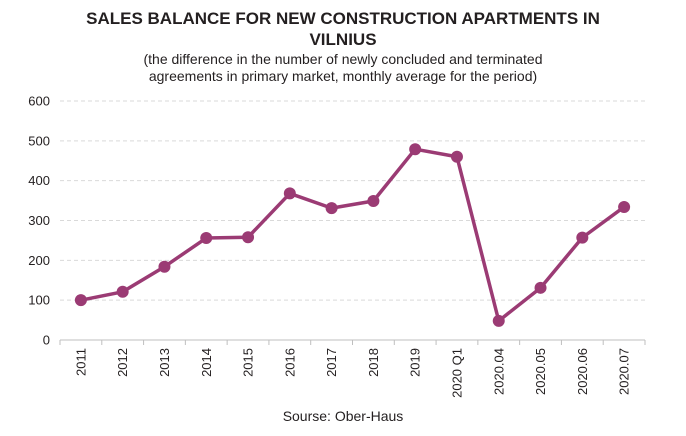 The width and height of the screenshot is (686, 436). I want to click on x-tick-label: 2018, so click(373, 362).